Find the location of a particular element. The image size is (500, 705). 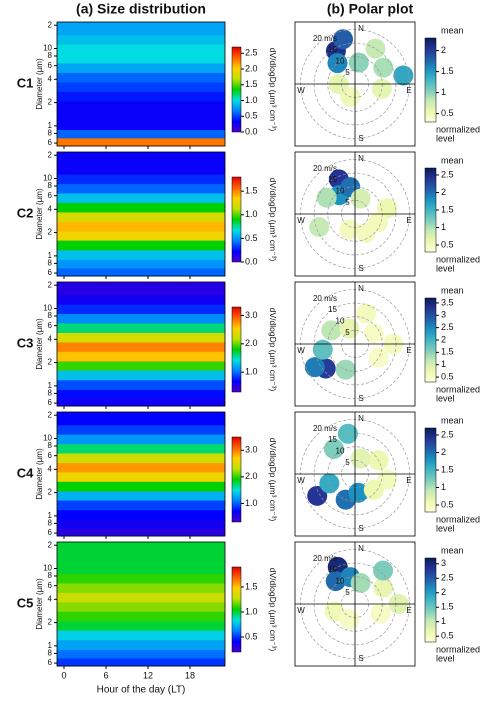

colorbar-label: dV/dlogDp (µm³ cm⁻³) is located at coordinates (273, 90).